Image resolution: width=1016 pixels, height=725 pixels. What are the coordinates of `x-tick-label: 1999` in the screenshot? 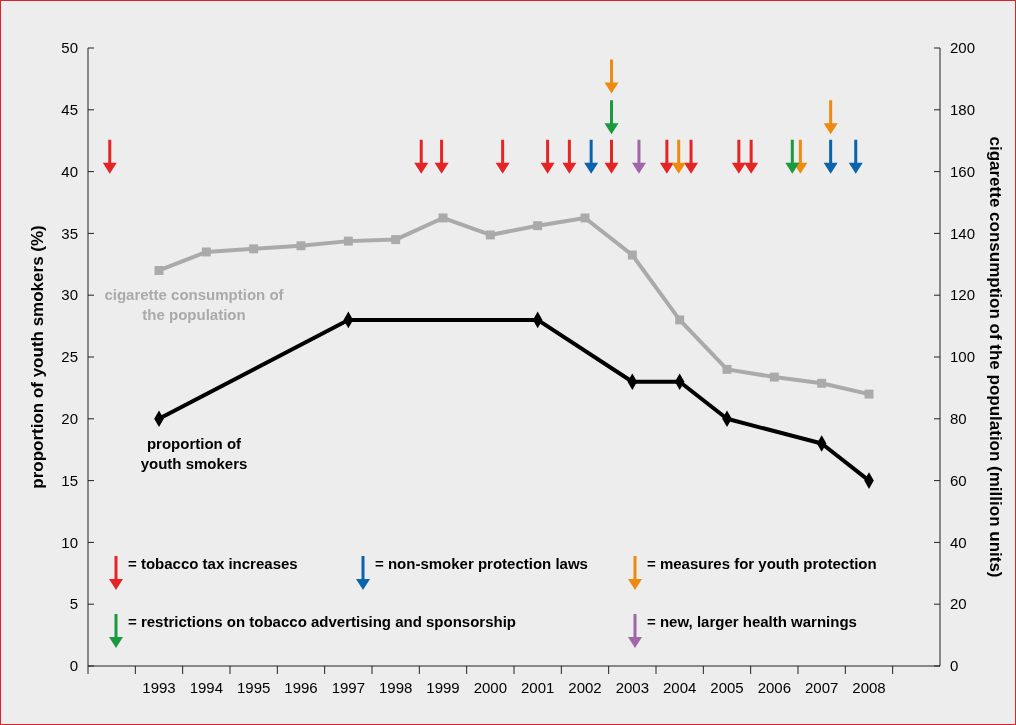 It's located at (443, 687).